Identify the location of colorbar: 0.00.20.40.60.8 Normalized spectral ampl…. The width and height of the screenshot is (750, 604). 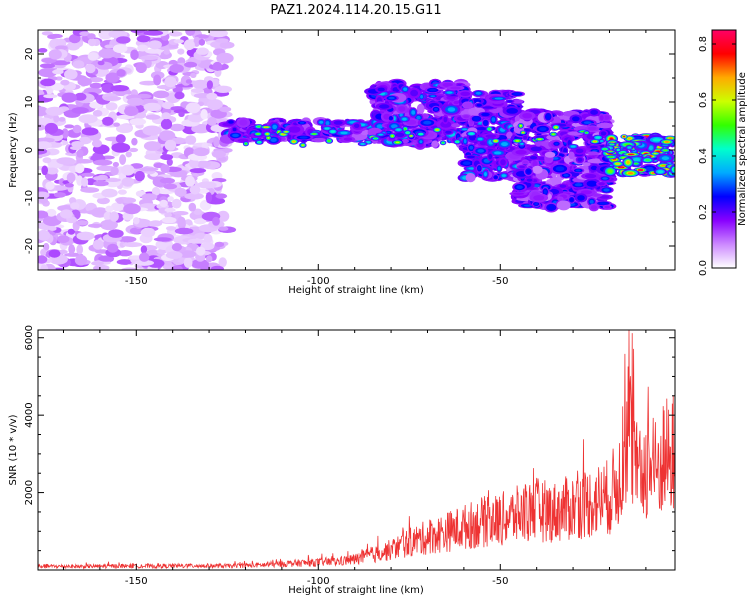
(723, 152).